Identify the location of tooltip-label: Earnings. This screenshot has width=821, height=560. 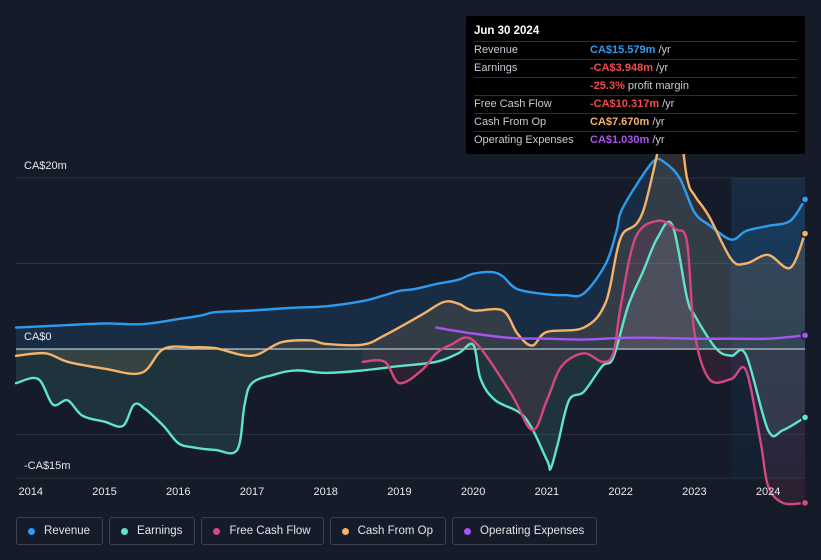
(496, 68).